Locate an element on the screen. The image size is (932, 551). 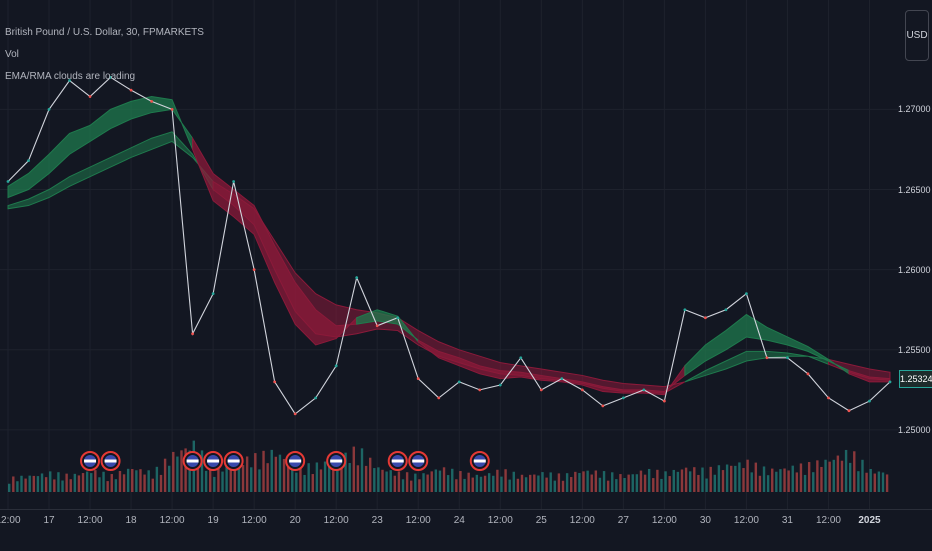
time-tick-label: 2025 is located at coordinates (869, 520).